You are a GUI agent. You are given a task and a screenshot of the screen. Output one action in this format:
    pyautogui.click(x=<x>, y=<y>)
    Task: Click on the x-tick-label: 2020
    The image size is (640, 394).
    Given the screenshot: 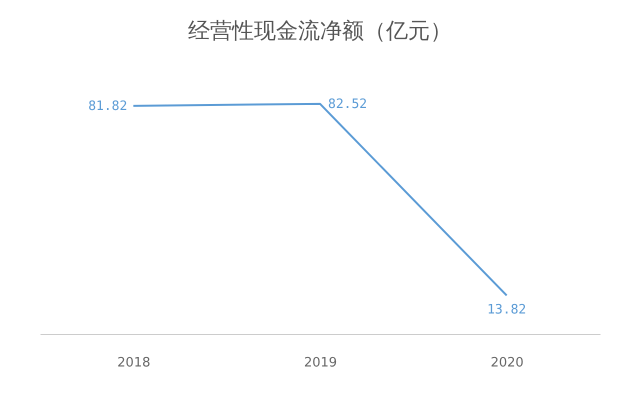 What is the action you would take?
    pyautogui.click(x=507, y=363)
    